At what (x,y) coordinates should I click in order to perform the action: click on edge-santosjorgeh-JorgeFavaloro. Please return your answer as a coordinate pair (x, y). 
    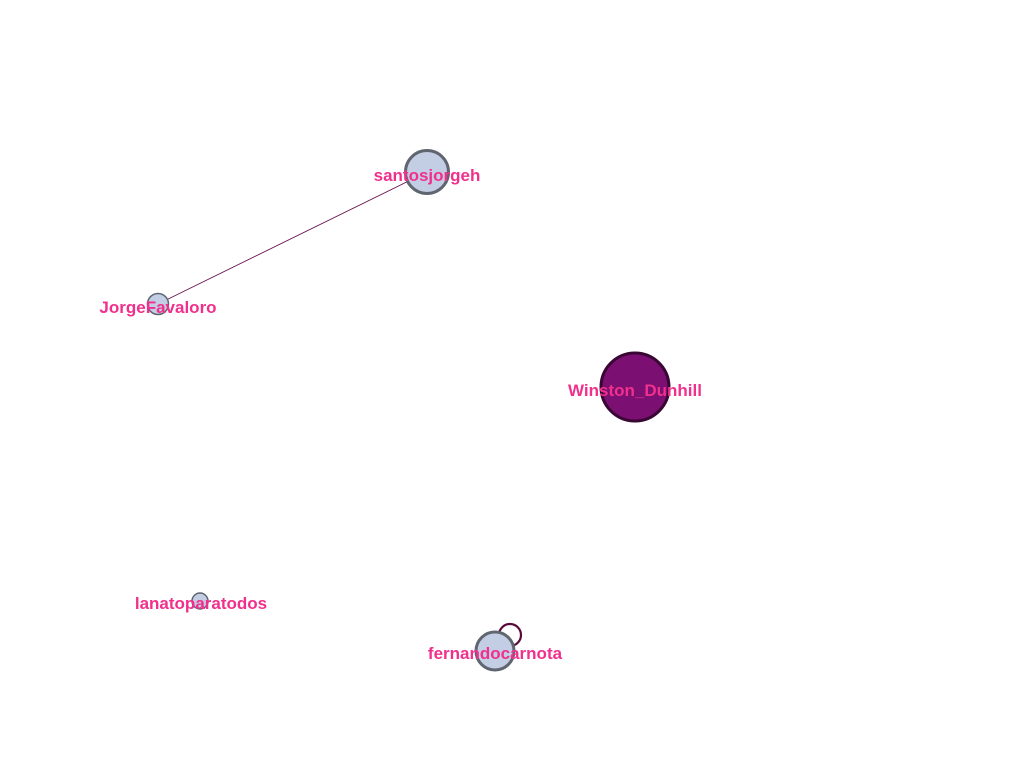
    Looking at the image, I should click on (292, 238).